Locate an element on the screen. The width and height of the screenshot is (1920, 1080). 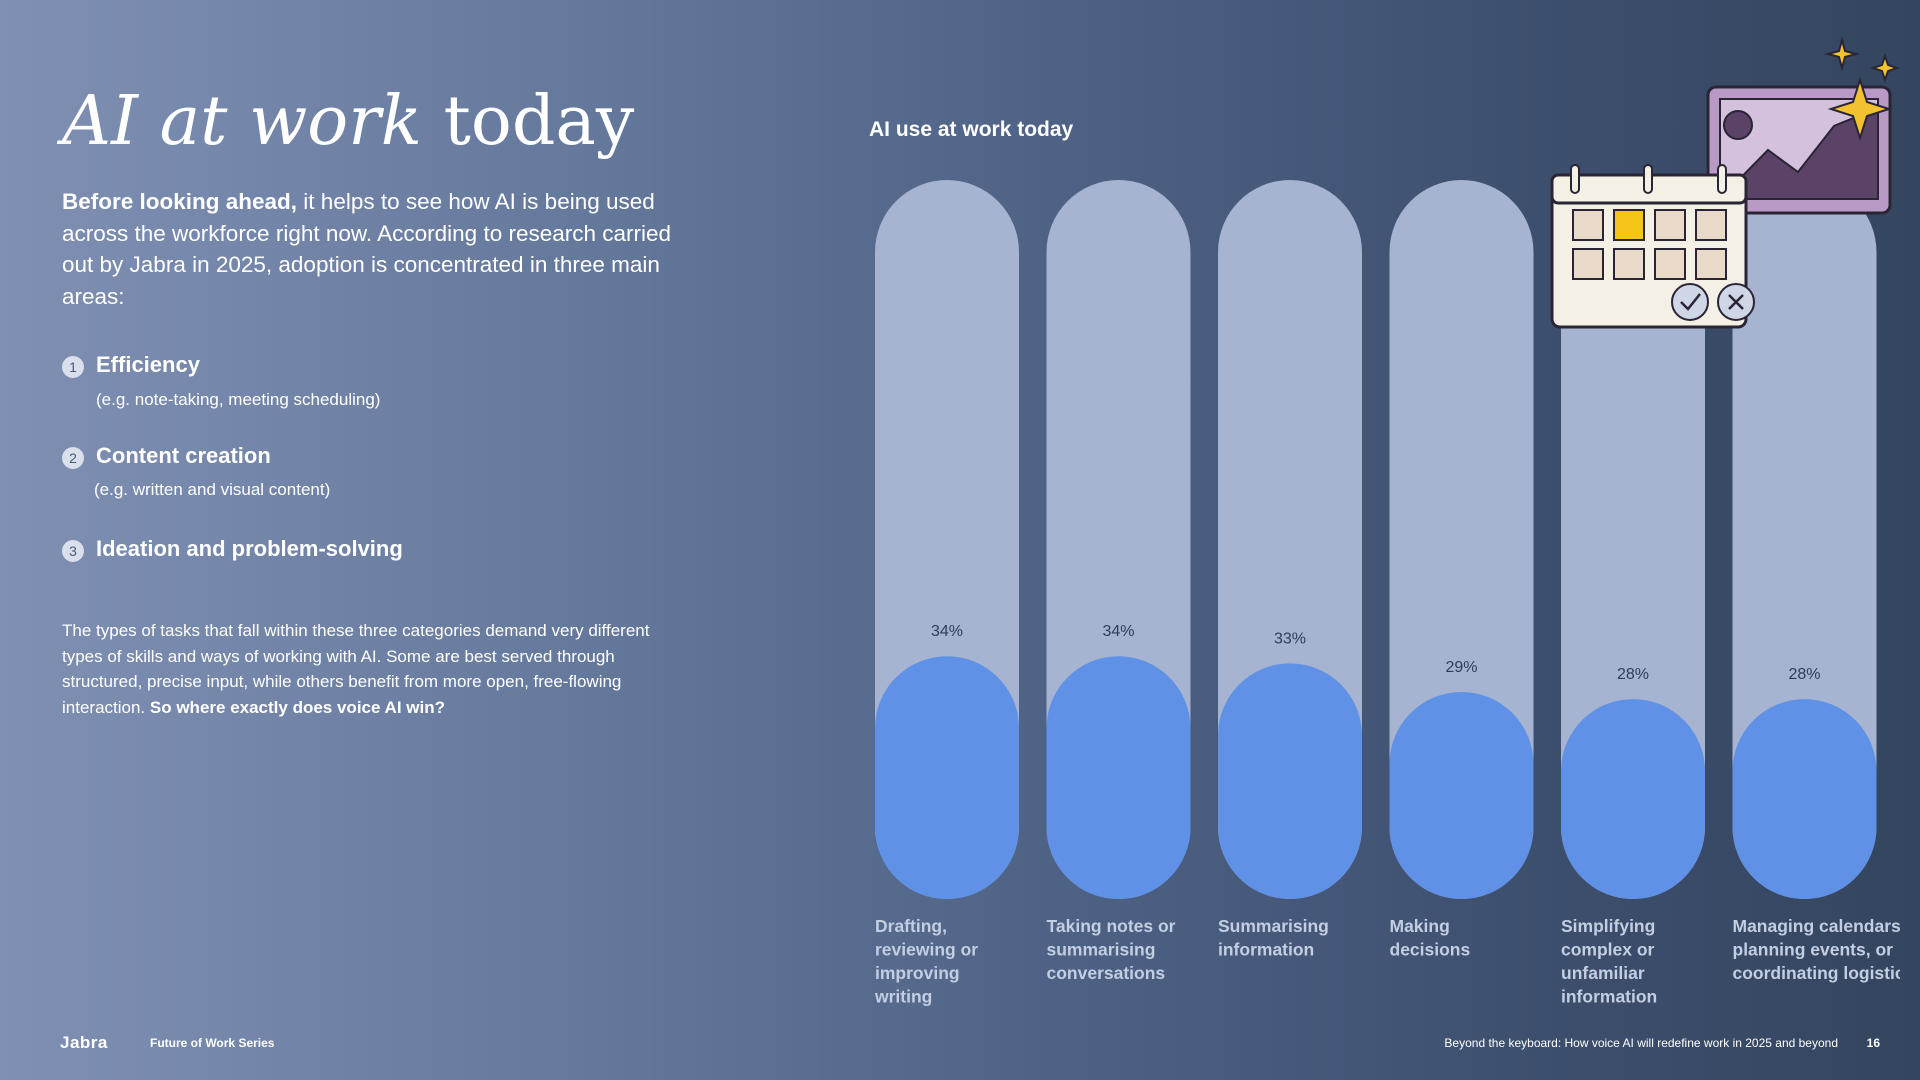
value-label: 29% is located at coordinates (1461, 667).